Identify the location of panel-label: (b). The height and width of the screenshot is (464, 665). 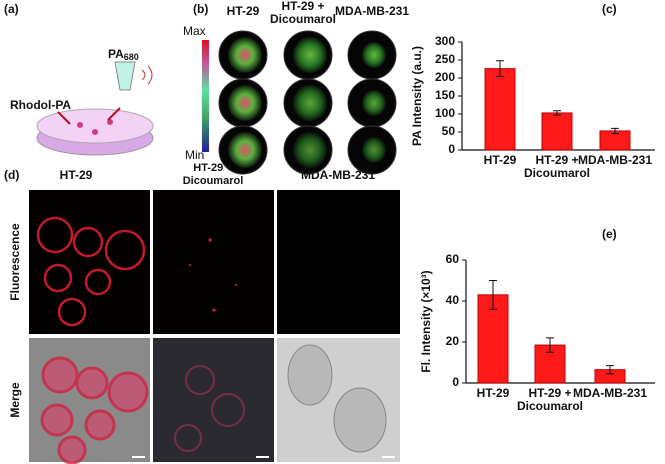
(200, 9).